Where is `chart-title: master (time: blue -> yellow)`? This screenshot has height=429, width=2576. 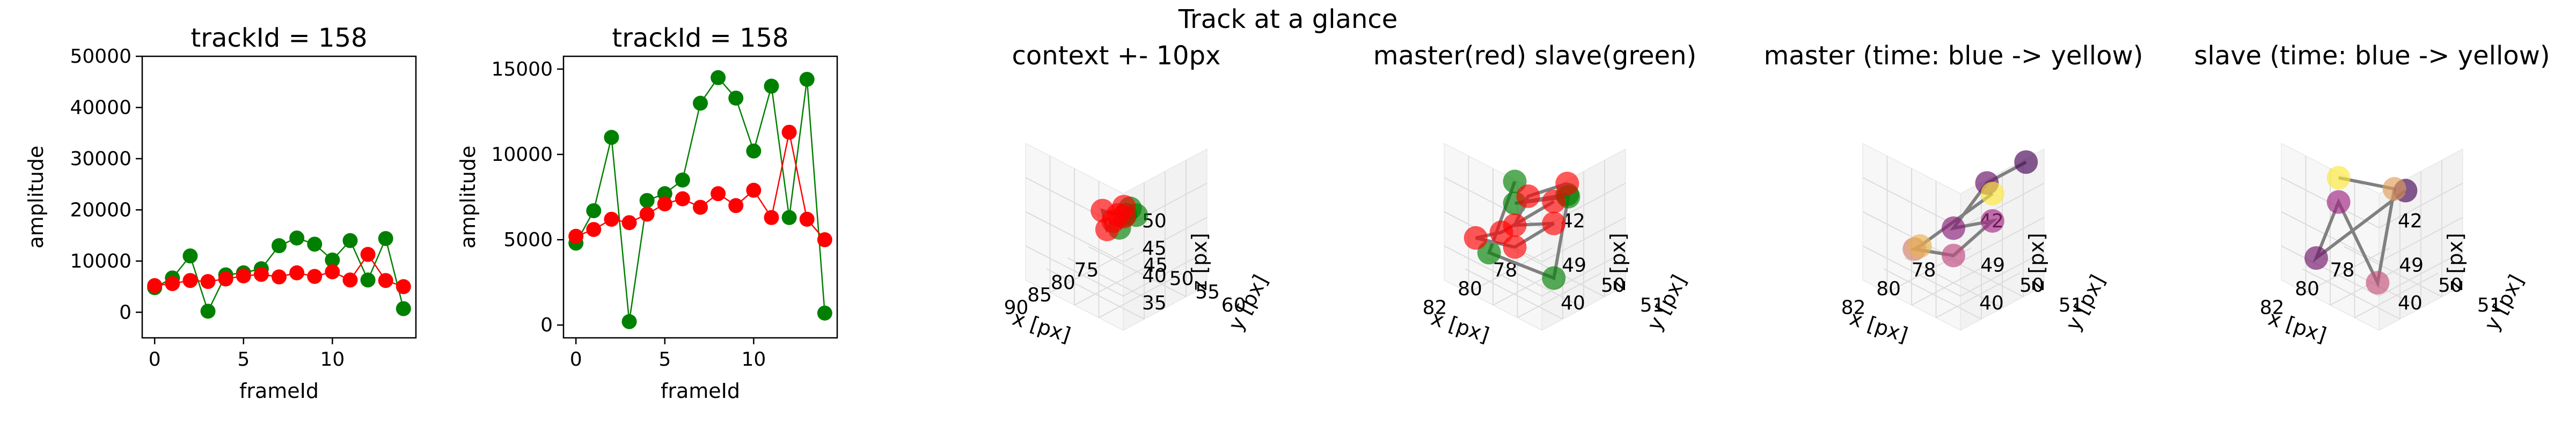 chart-title: master (time: blue -> yellow) is located at coordinates (1953, 56).